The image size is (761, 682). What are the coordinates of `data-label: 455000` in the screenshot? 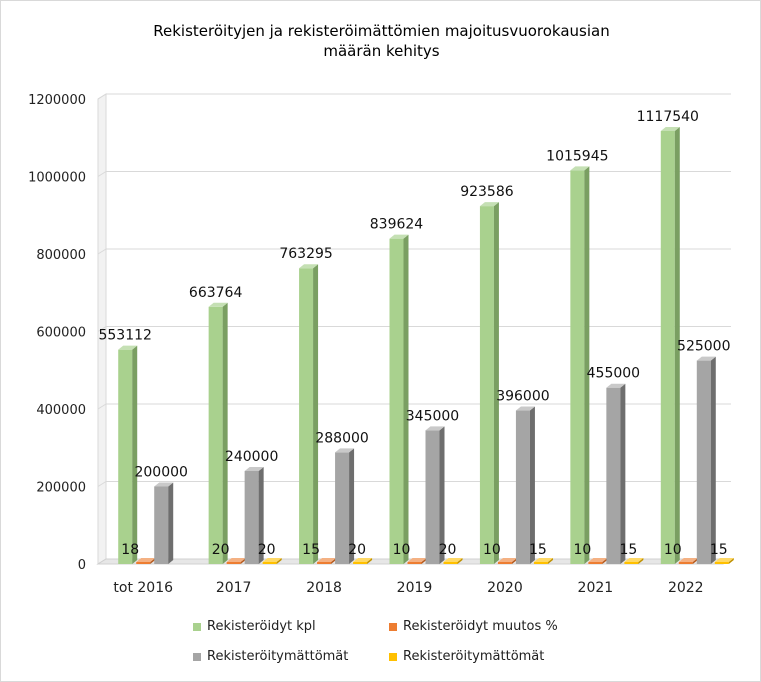 It's located at (613, 374).